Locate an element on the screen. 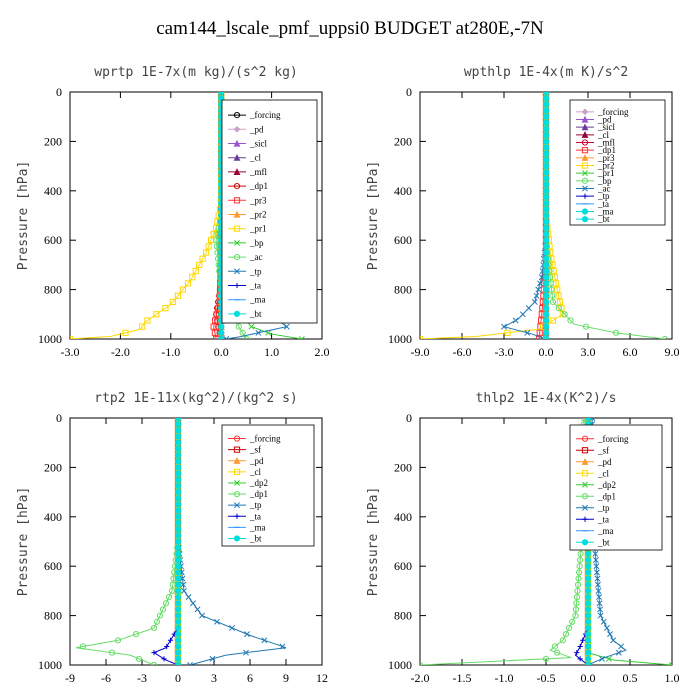  plot-frame is located at coordinates (196, 215).